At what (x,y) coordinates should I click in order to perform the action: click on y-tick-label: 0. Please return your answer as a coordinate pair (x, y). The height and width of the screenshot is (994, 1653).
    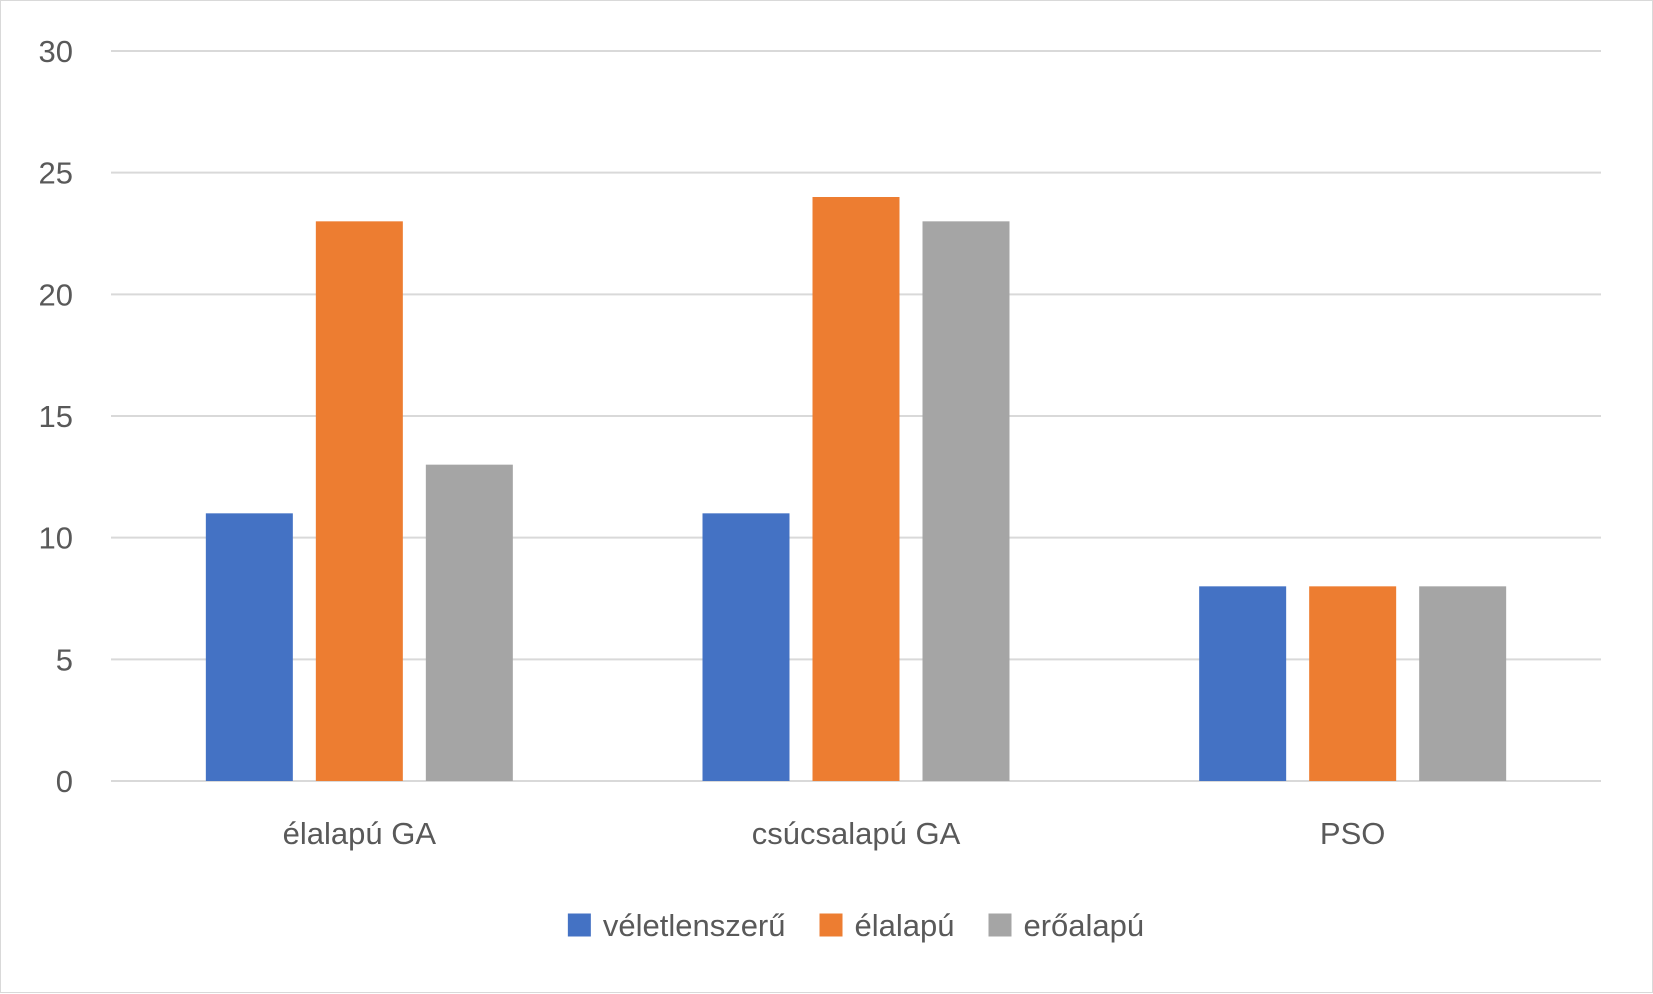
    Looking at the image, I should click on (64, 781).